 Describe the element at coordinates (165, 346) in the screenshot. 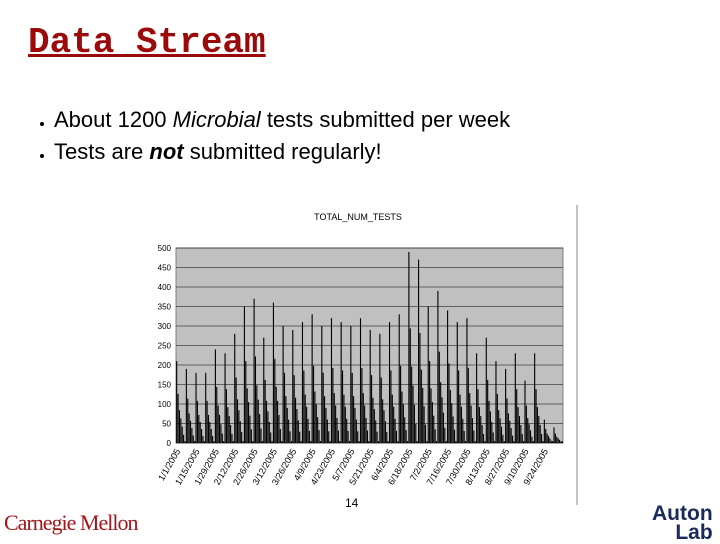

I see `y-tick-label: 250` at that location.